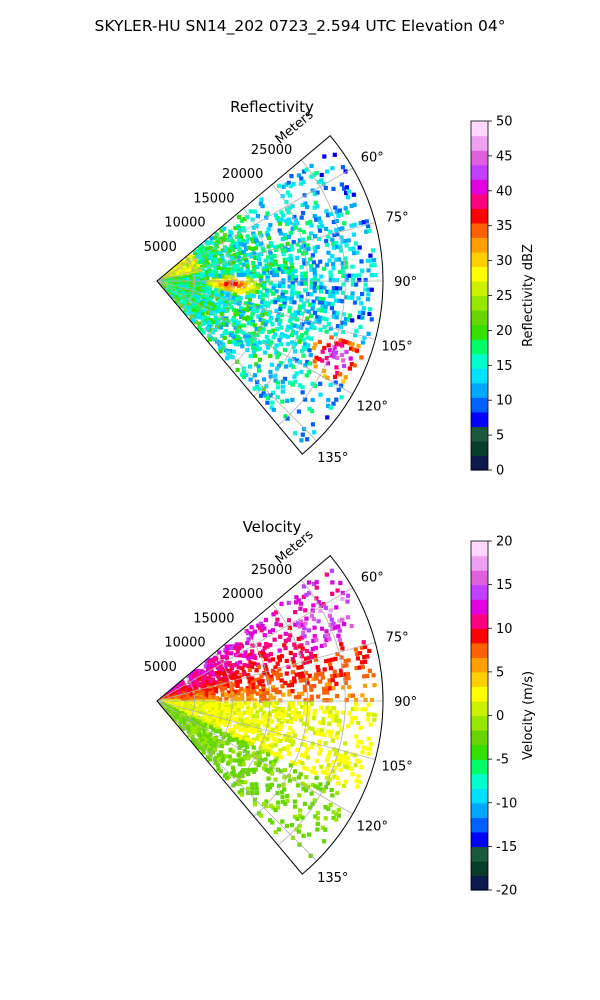 This screenshot has width=600, height=1000. I want to click on azimuth-tick-label: 90°, so click(405, 282).